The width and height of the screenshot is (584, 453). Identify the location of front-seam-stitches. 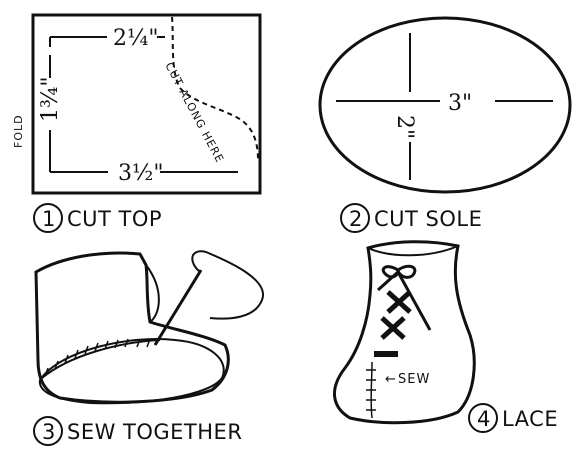
(371, 390).